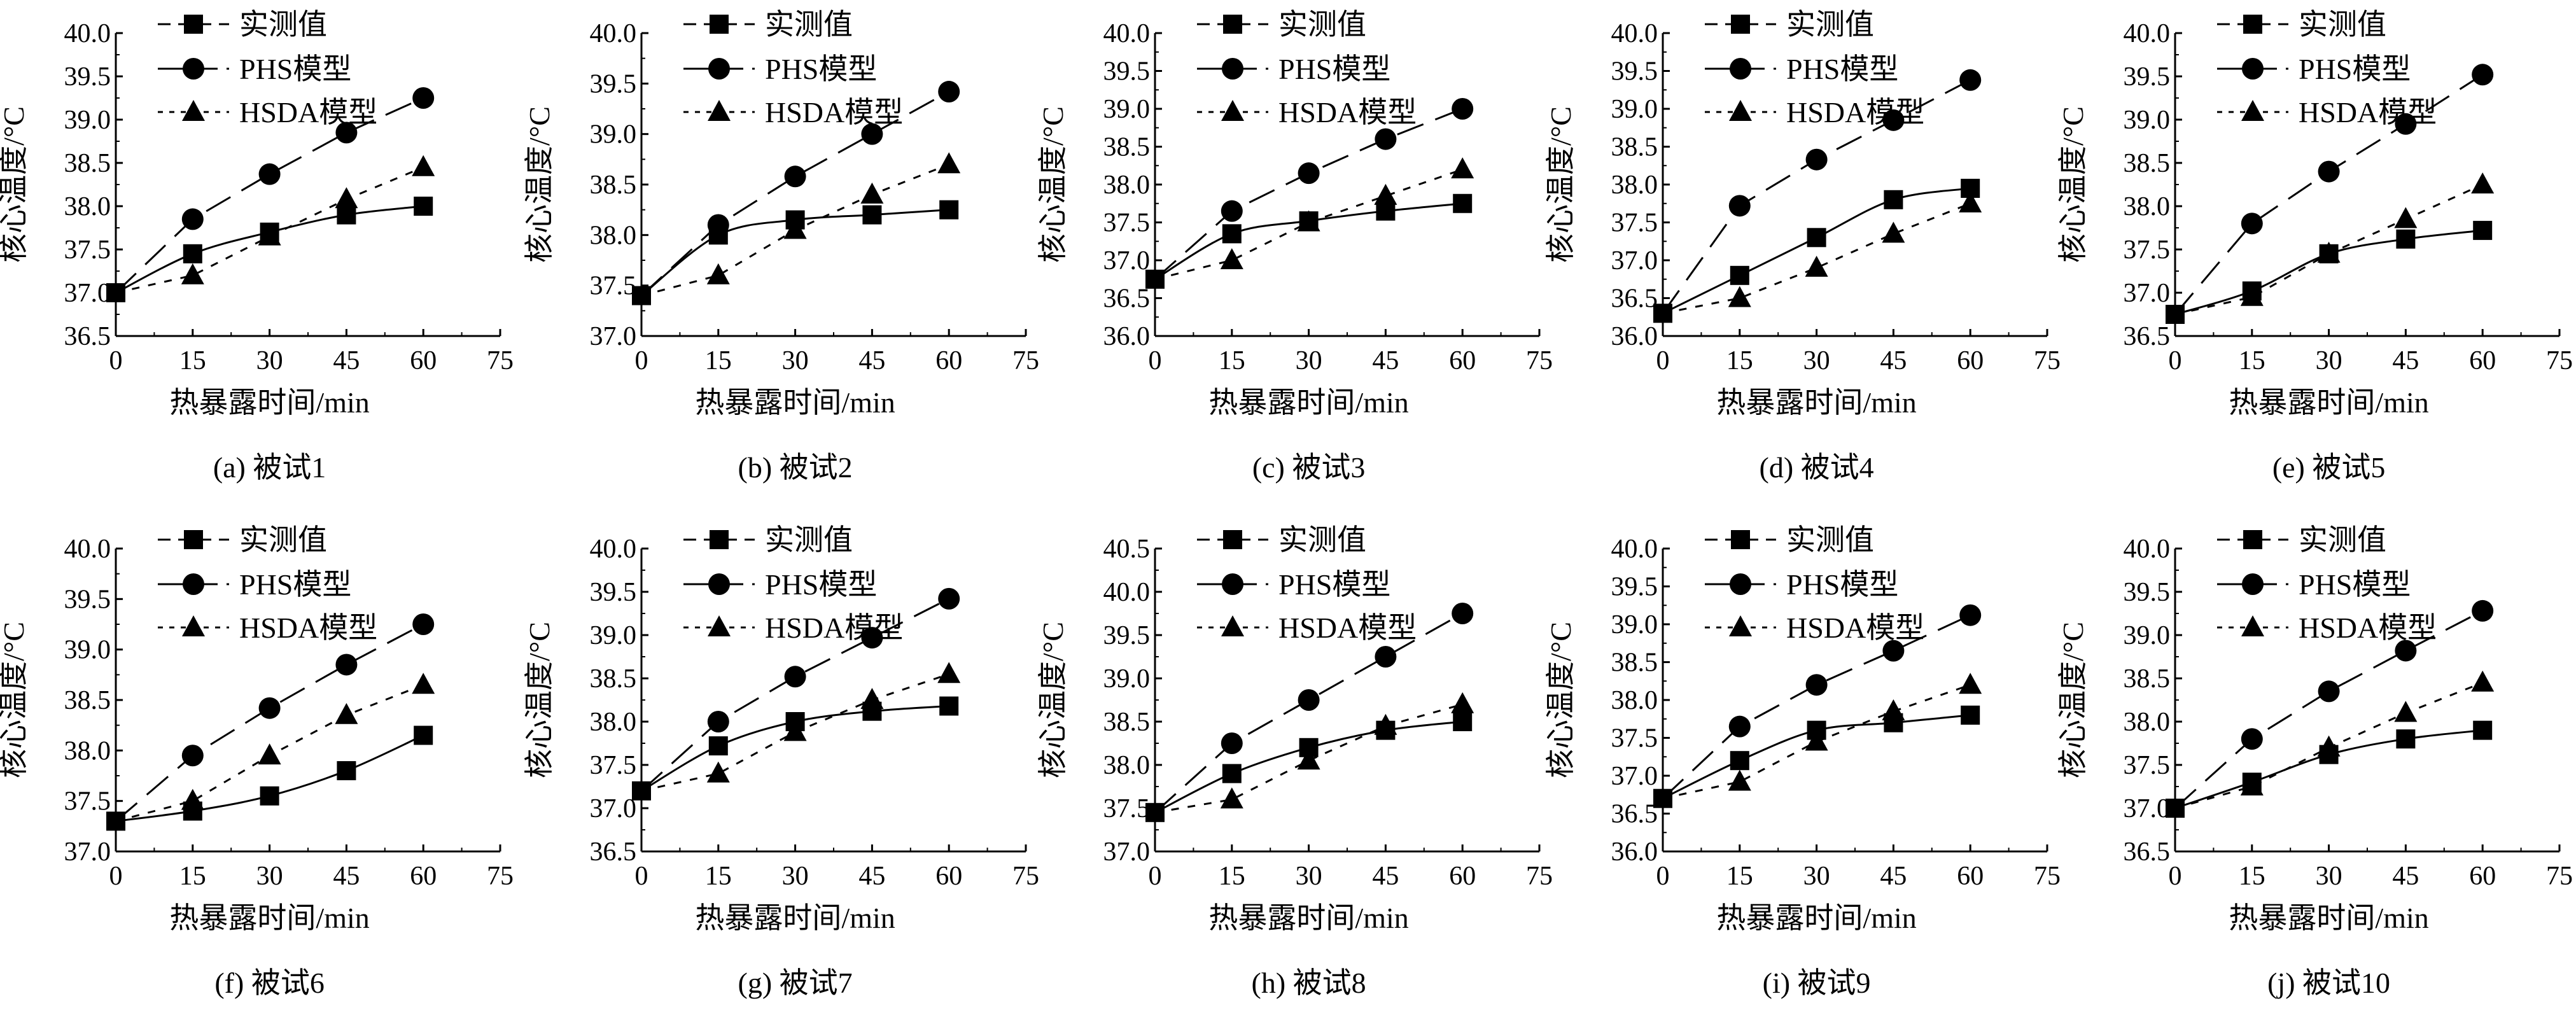 The image size is (2576, 1015). What do you see at coordinates (1127, 336) in the screenshot?
I see `y-tick-label: 36.0` at bounding box center [1127, 336].